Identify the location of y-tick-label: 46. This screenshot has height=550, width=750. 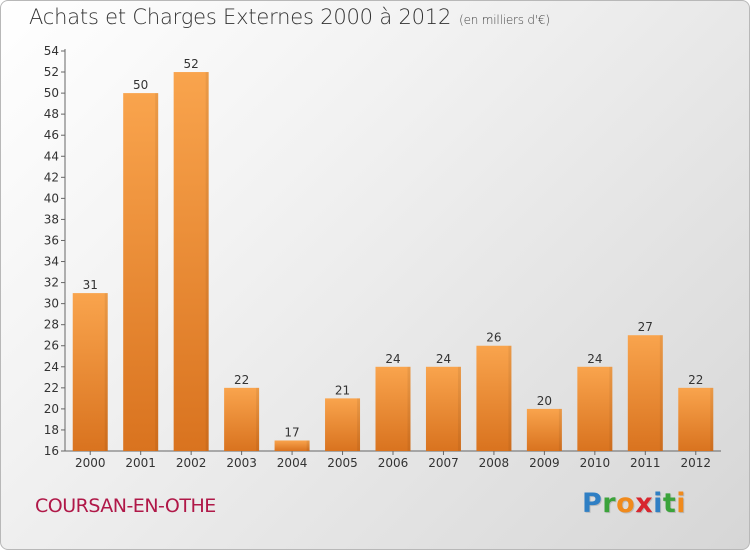
(51, 135).